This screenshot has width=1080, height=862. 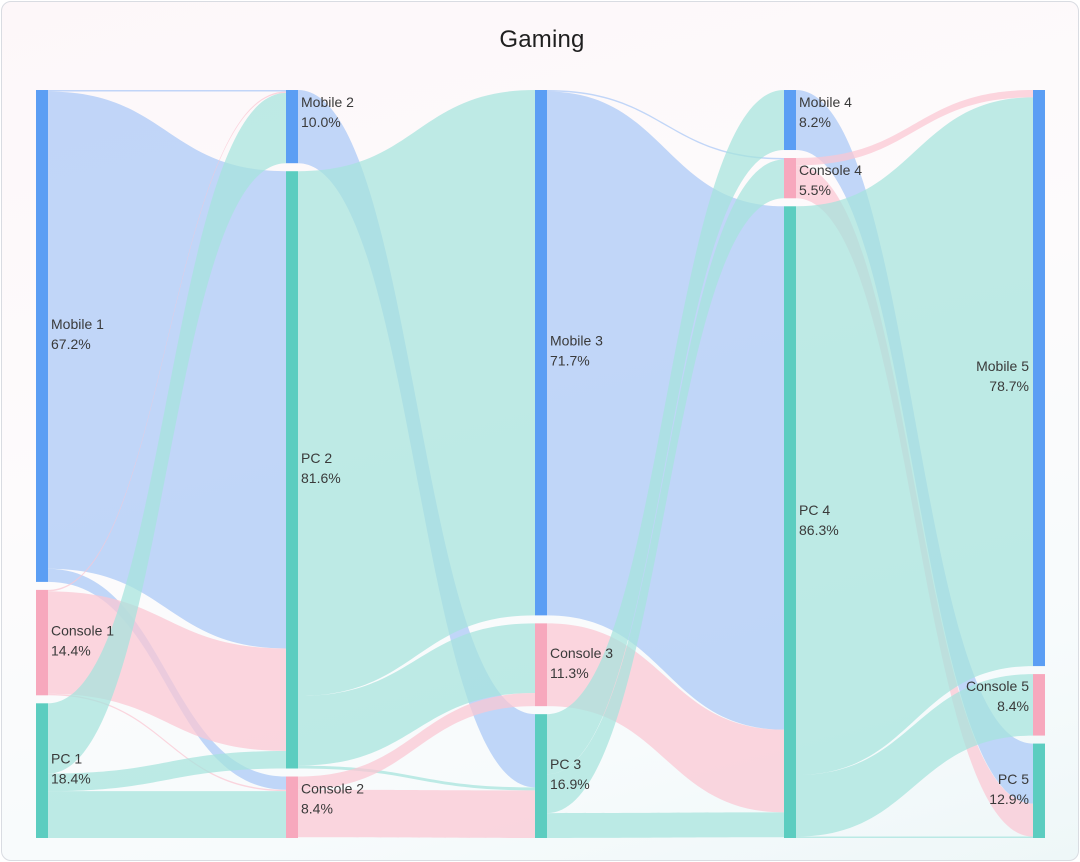 What do you see at coordinates (1002, 366) in the screenshot?
I see `node-name-label: Mobile 5` at bounding box center [1002, 366].